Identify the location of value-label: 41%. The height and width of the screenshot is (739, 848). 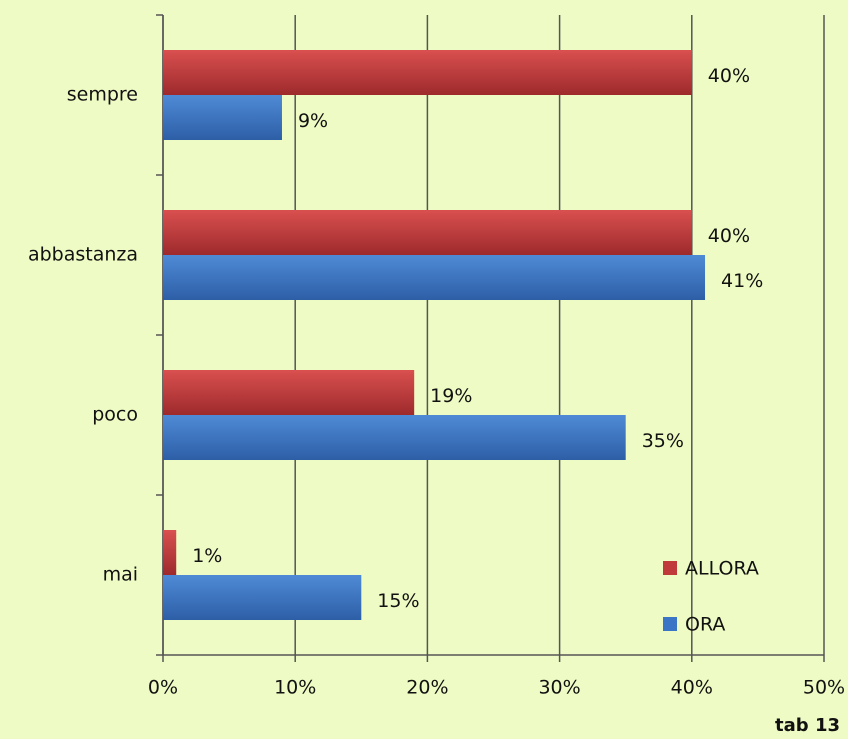
(742, 281).